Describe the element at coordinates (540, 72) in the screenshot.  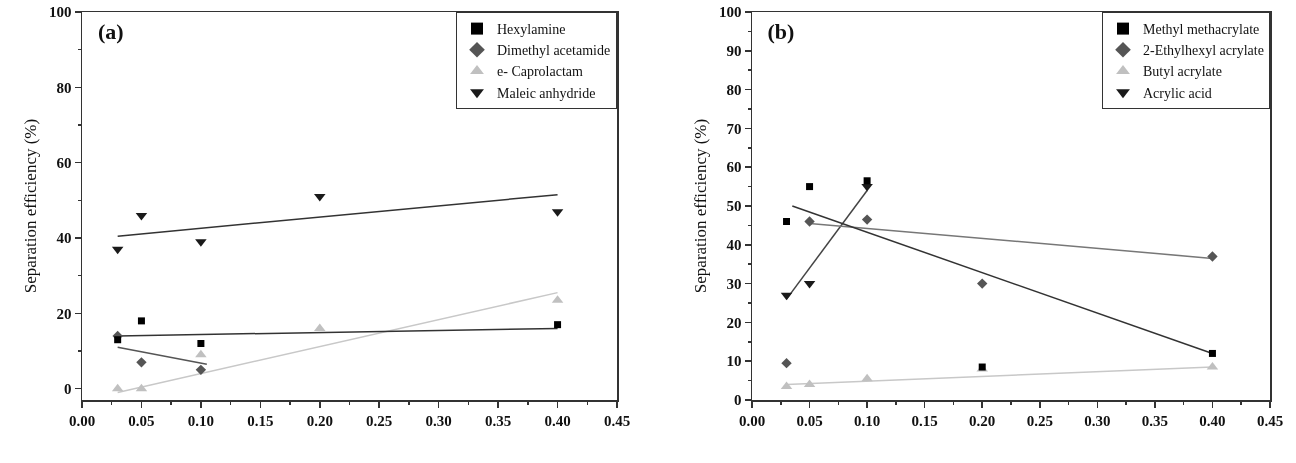
I see `legend-label: e- Caprolactam` at that location.